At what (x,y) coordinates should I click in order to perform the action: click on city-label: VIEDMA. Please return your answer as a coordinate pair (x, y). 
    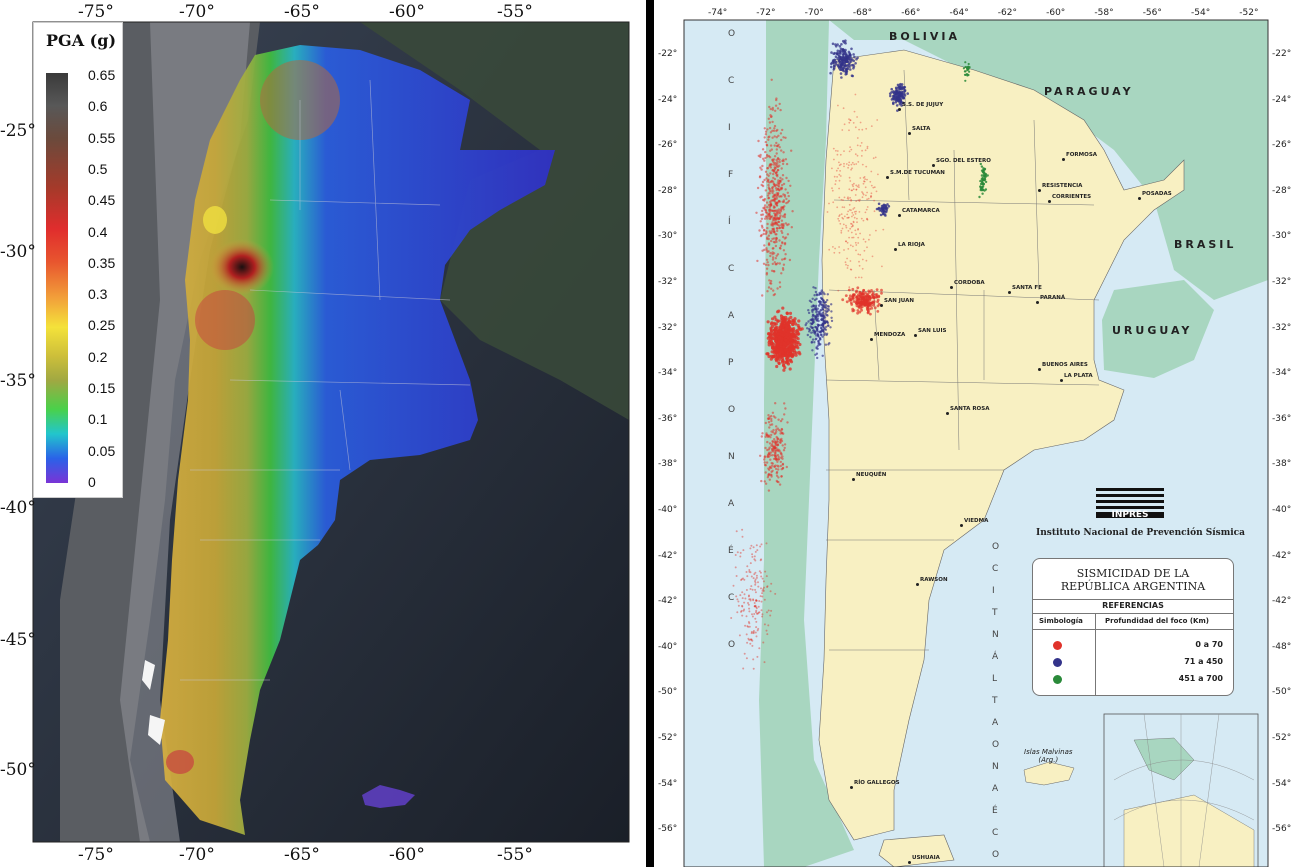
    Looking at the image, I should click on (976, 521).